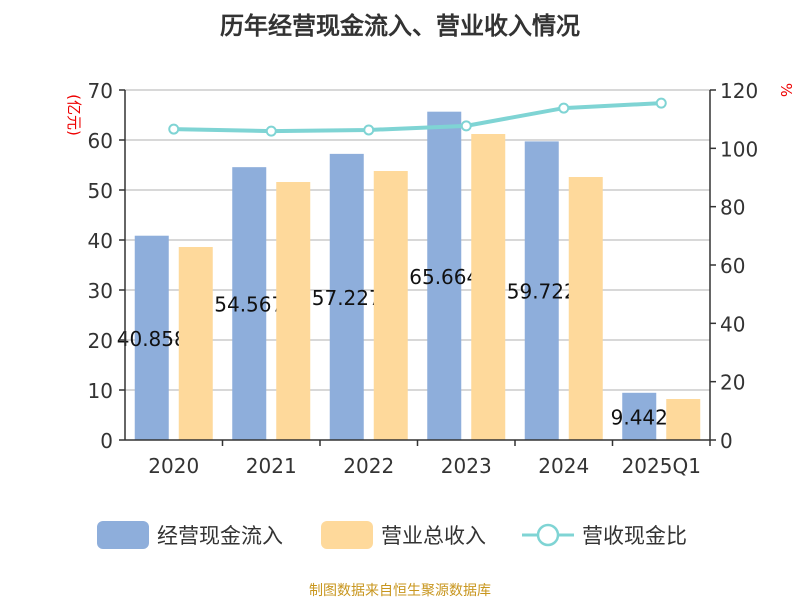 The image size is (800, 604). What do you see at coordinates (220, 536) in the screenshot?
I see `legend-label: 经营现金流入` at bounding box center [220, 536].